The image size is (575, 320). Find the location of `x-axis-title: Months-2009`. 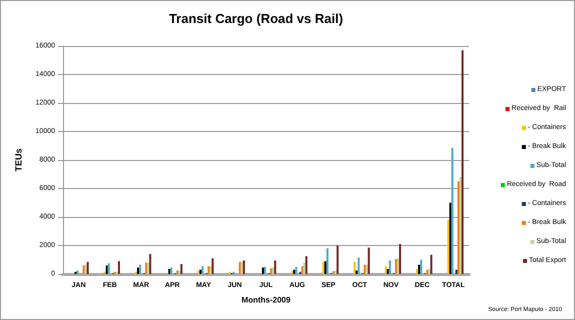

x-axis-title: Months-2009 is located at coordinates (266, 300).